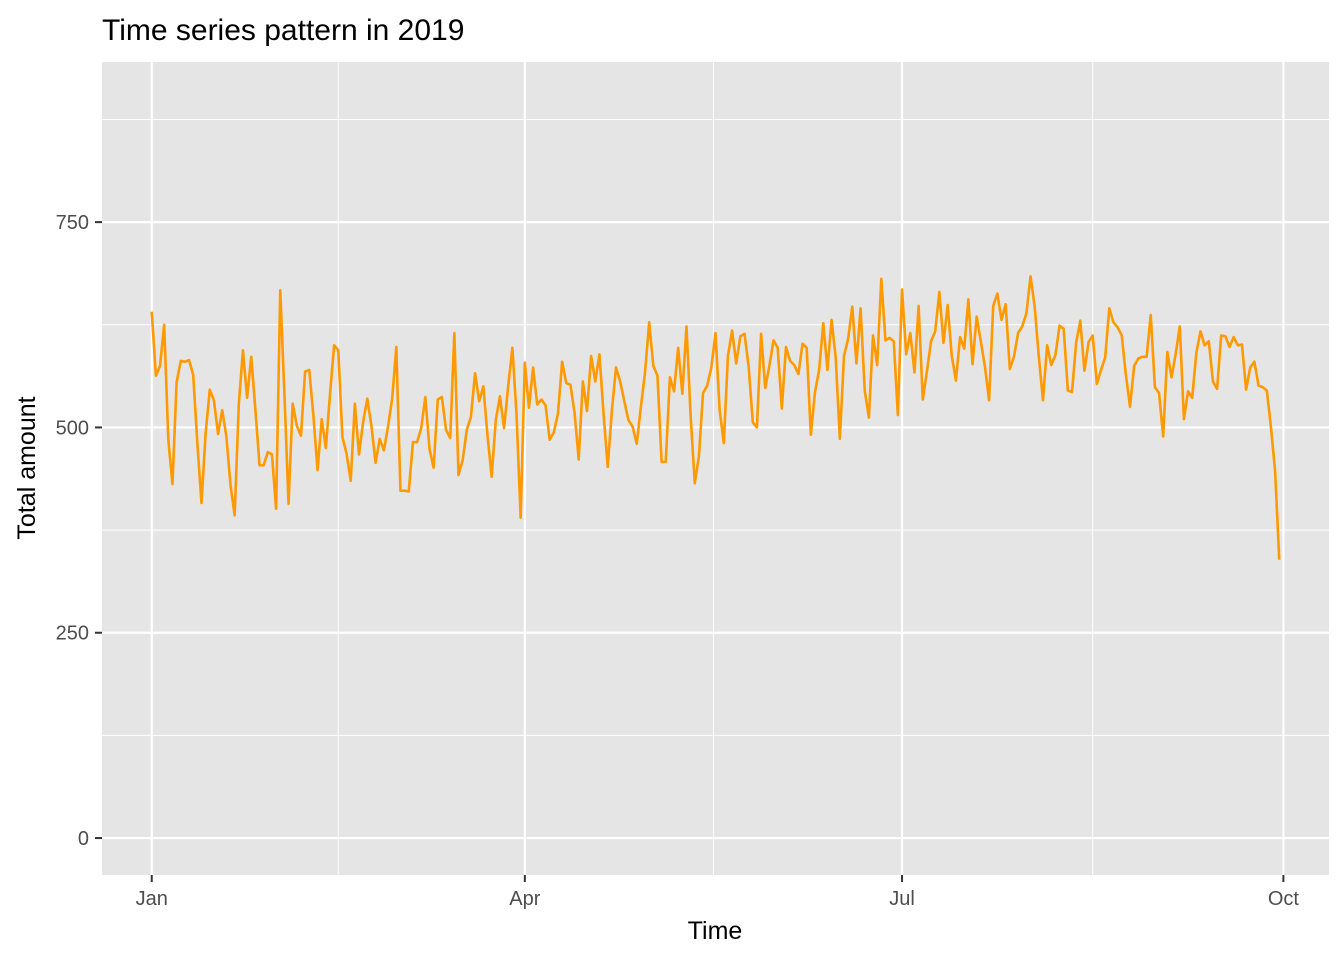 The height and width of the screenshot is (960, 1344). What do you see at coordinates (152, 899) in the screenshot?
I see `x-tick-label: Jan` at bounding box center [152, 899].